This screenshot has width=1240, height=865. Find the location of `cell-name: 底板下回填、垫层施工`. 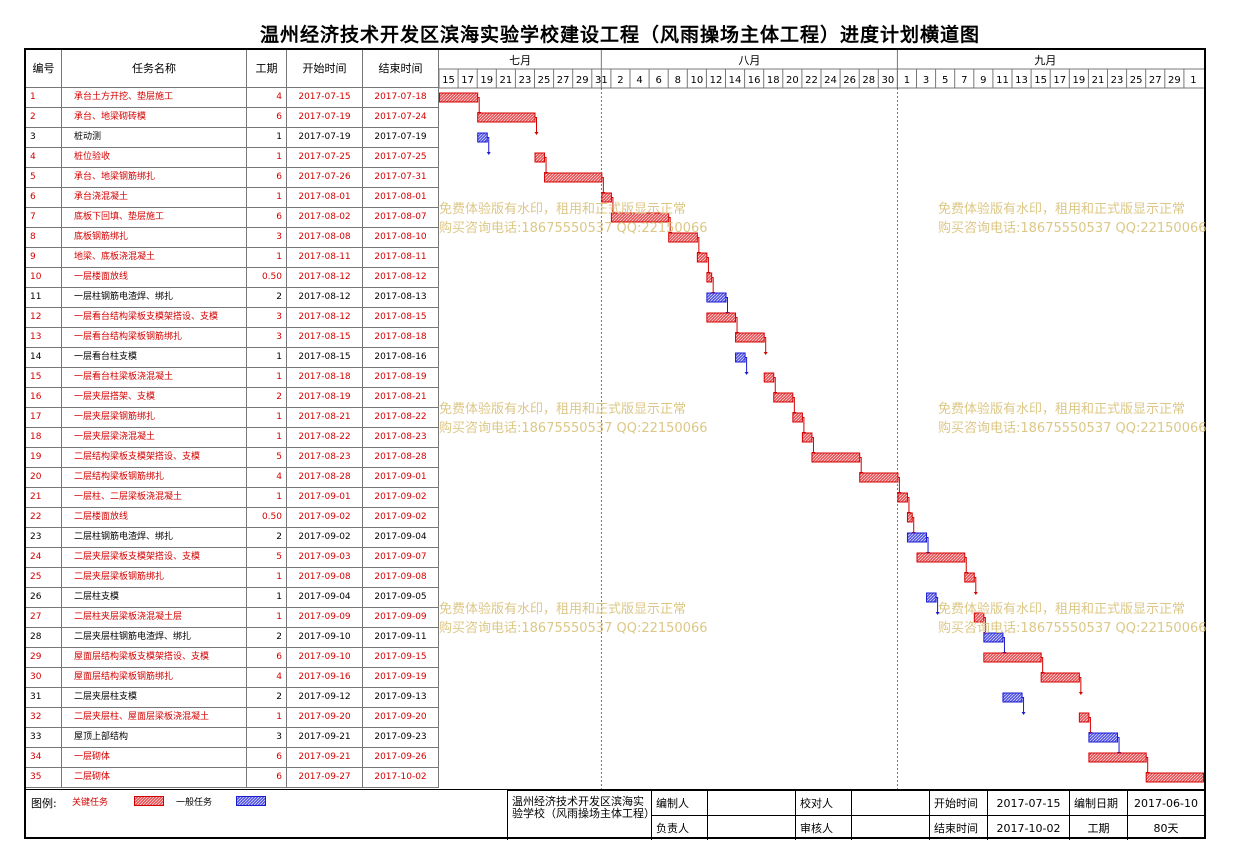

cell-name: 底板下回填、垫层施工 is located at coordinates (154, 218).